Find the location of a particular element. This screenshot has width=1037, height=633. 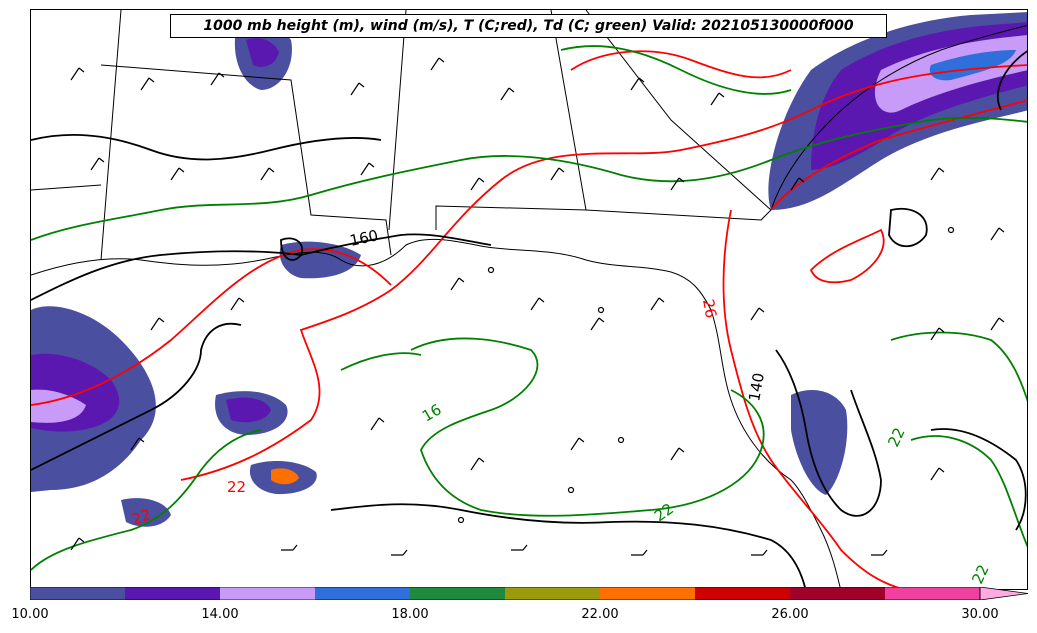

dewpoint-label-16: 16 is located at coordinates (432, 412).